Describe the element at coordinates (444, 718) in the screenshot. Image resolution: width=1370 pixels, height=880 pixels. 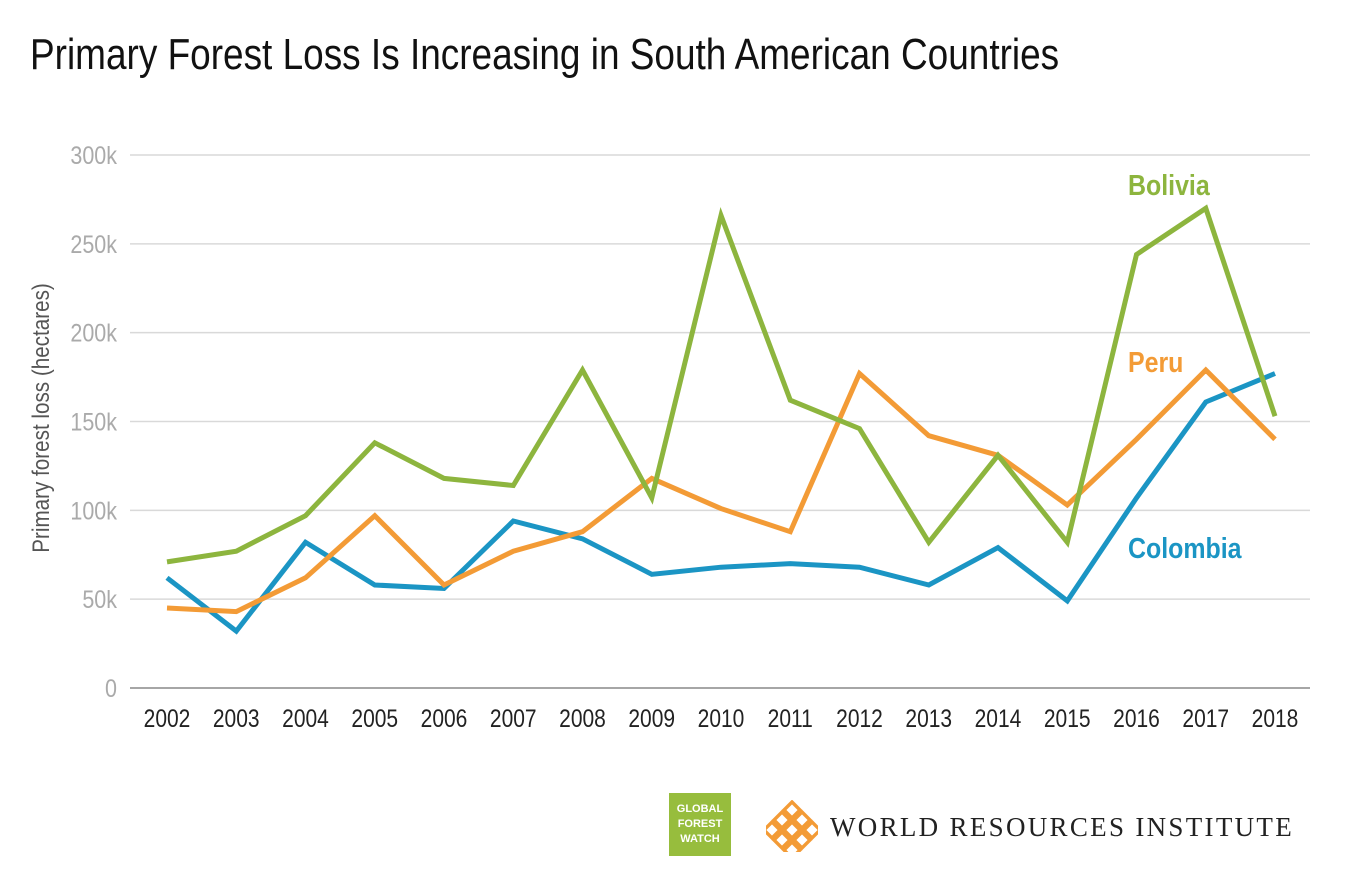
I see `x-tick-label: 2006` at that location.